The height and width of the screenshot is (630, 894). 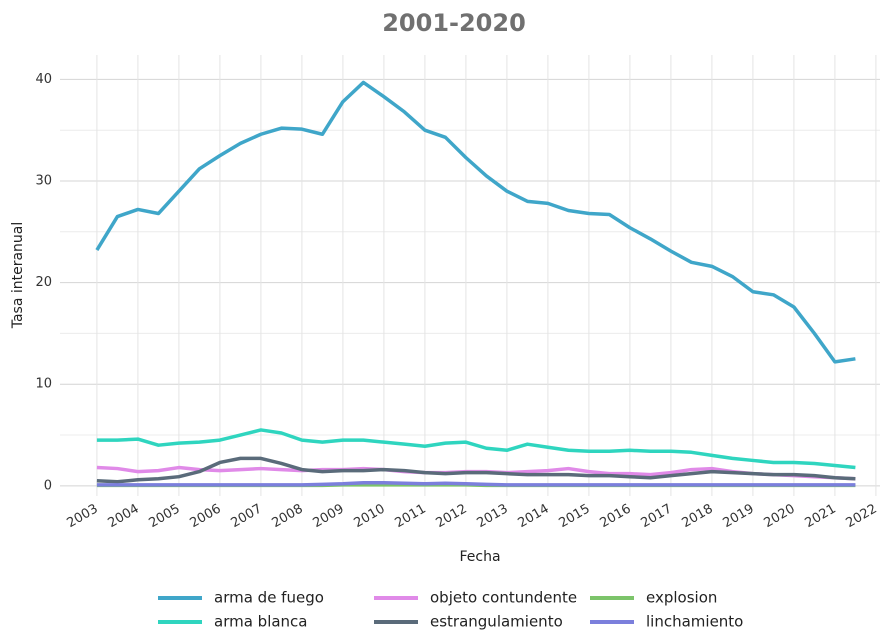 What do you see at coordinates (656, 517) in the screenshot?
I see `x-tick-label: 2017` at bounding box center [656, 517].